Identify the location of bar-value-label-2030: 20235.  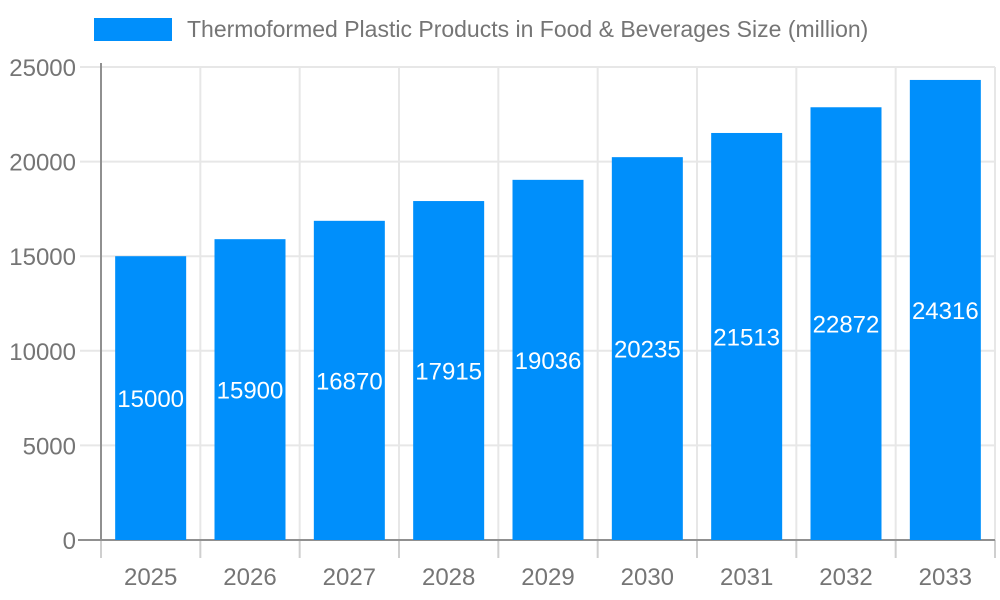
(647, 350).